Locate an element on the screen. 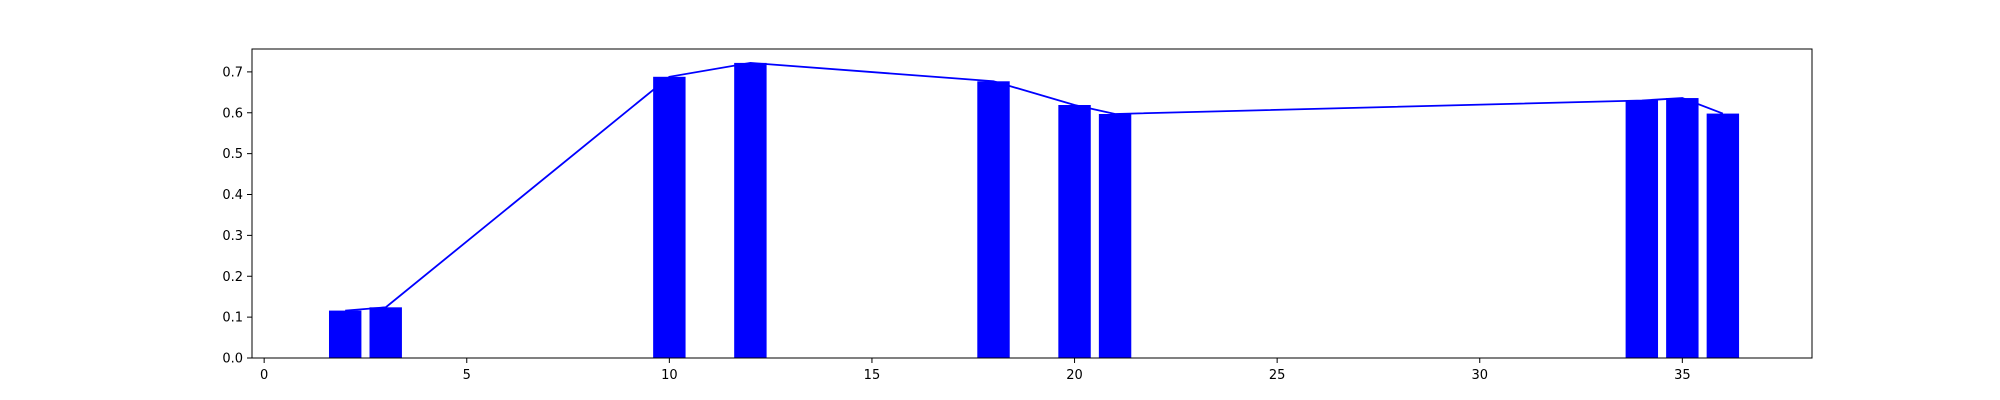 The height and width of the screenshot is (400, 2000). x-tick-label-10: 10 is located at coordinates (669, 375).